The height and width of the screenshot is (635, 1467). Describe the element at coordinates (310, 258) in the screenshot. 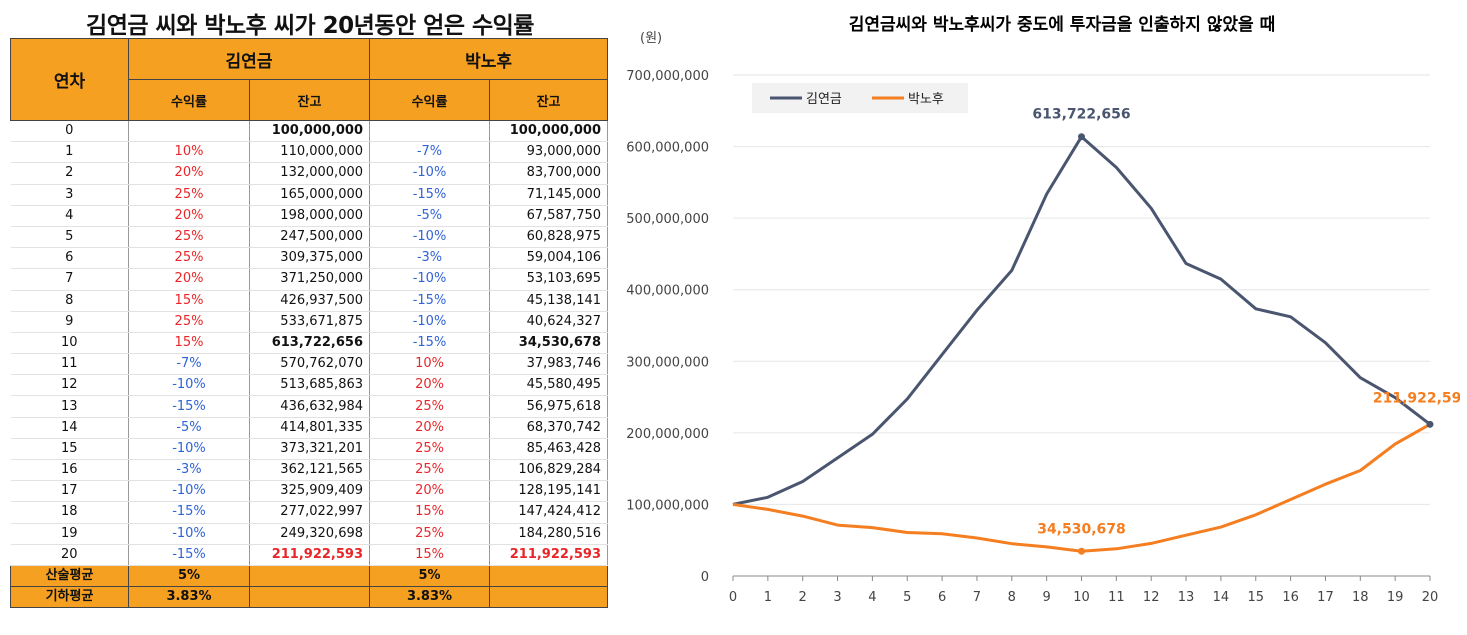

I see `a-balance-cell: 309,375,000` at that location.